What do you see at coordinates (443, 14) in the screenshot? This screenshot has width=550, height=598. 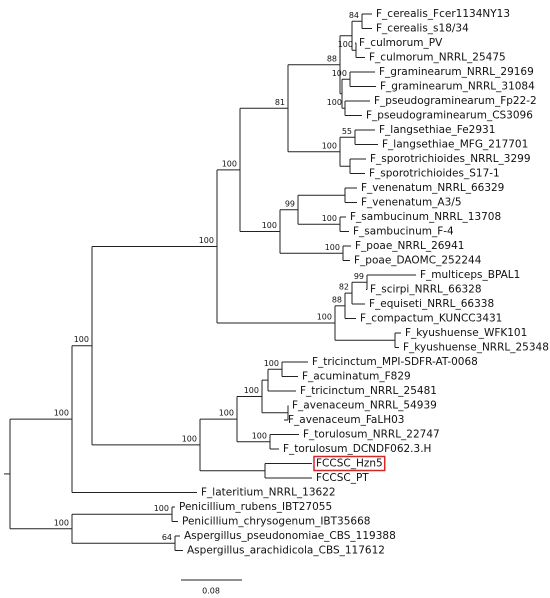 I see `leaf-label: F_cerealis_Fcer1134NY13` at bounding box center [443, 14].